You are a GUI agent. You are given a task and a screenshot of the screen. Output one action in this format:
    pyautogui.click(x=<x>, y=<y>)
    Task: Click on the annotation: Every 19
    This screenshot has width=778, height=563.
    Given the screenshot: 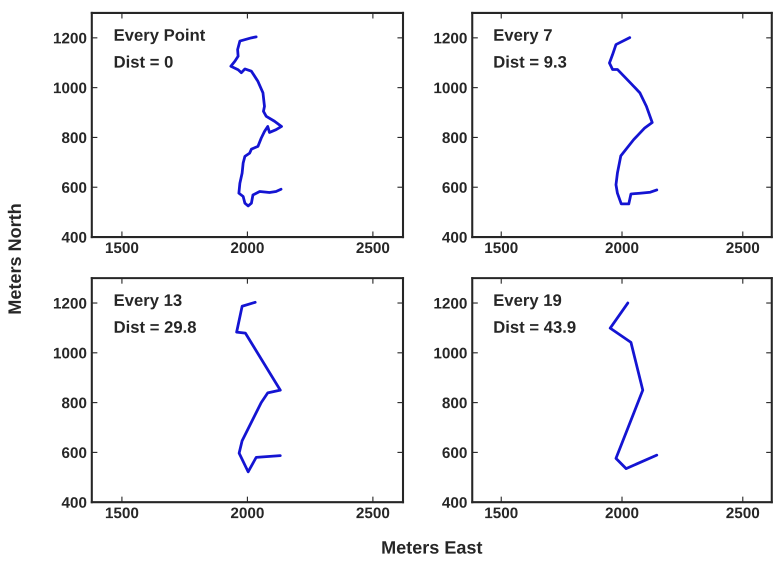 What is the action you would take?
    pyautogui.click(x=528, y=302)
    